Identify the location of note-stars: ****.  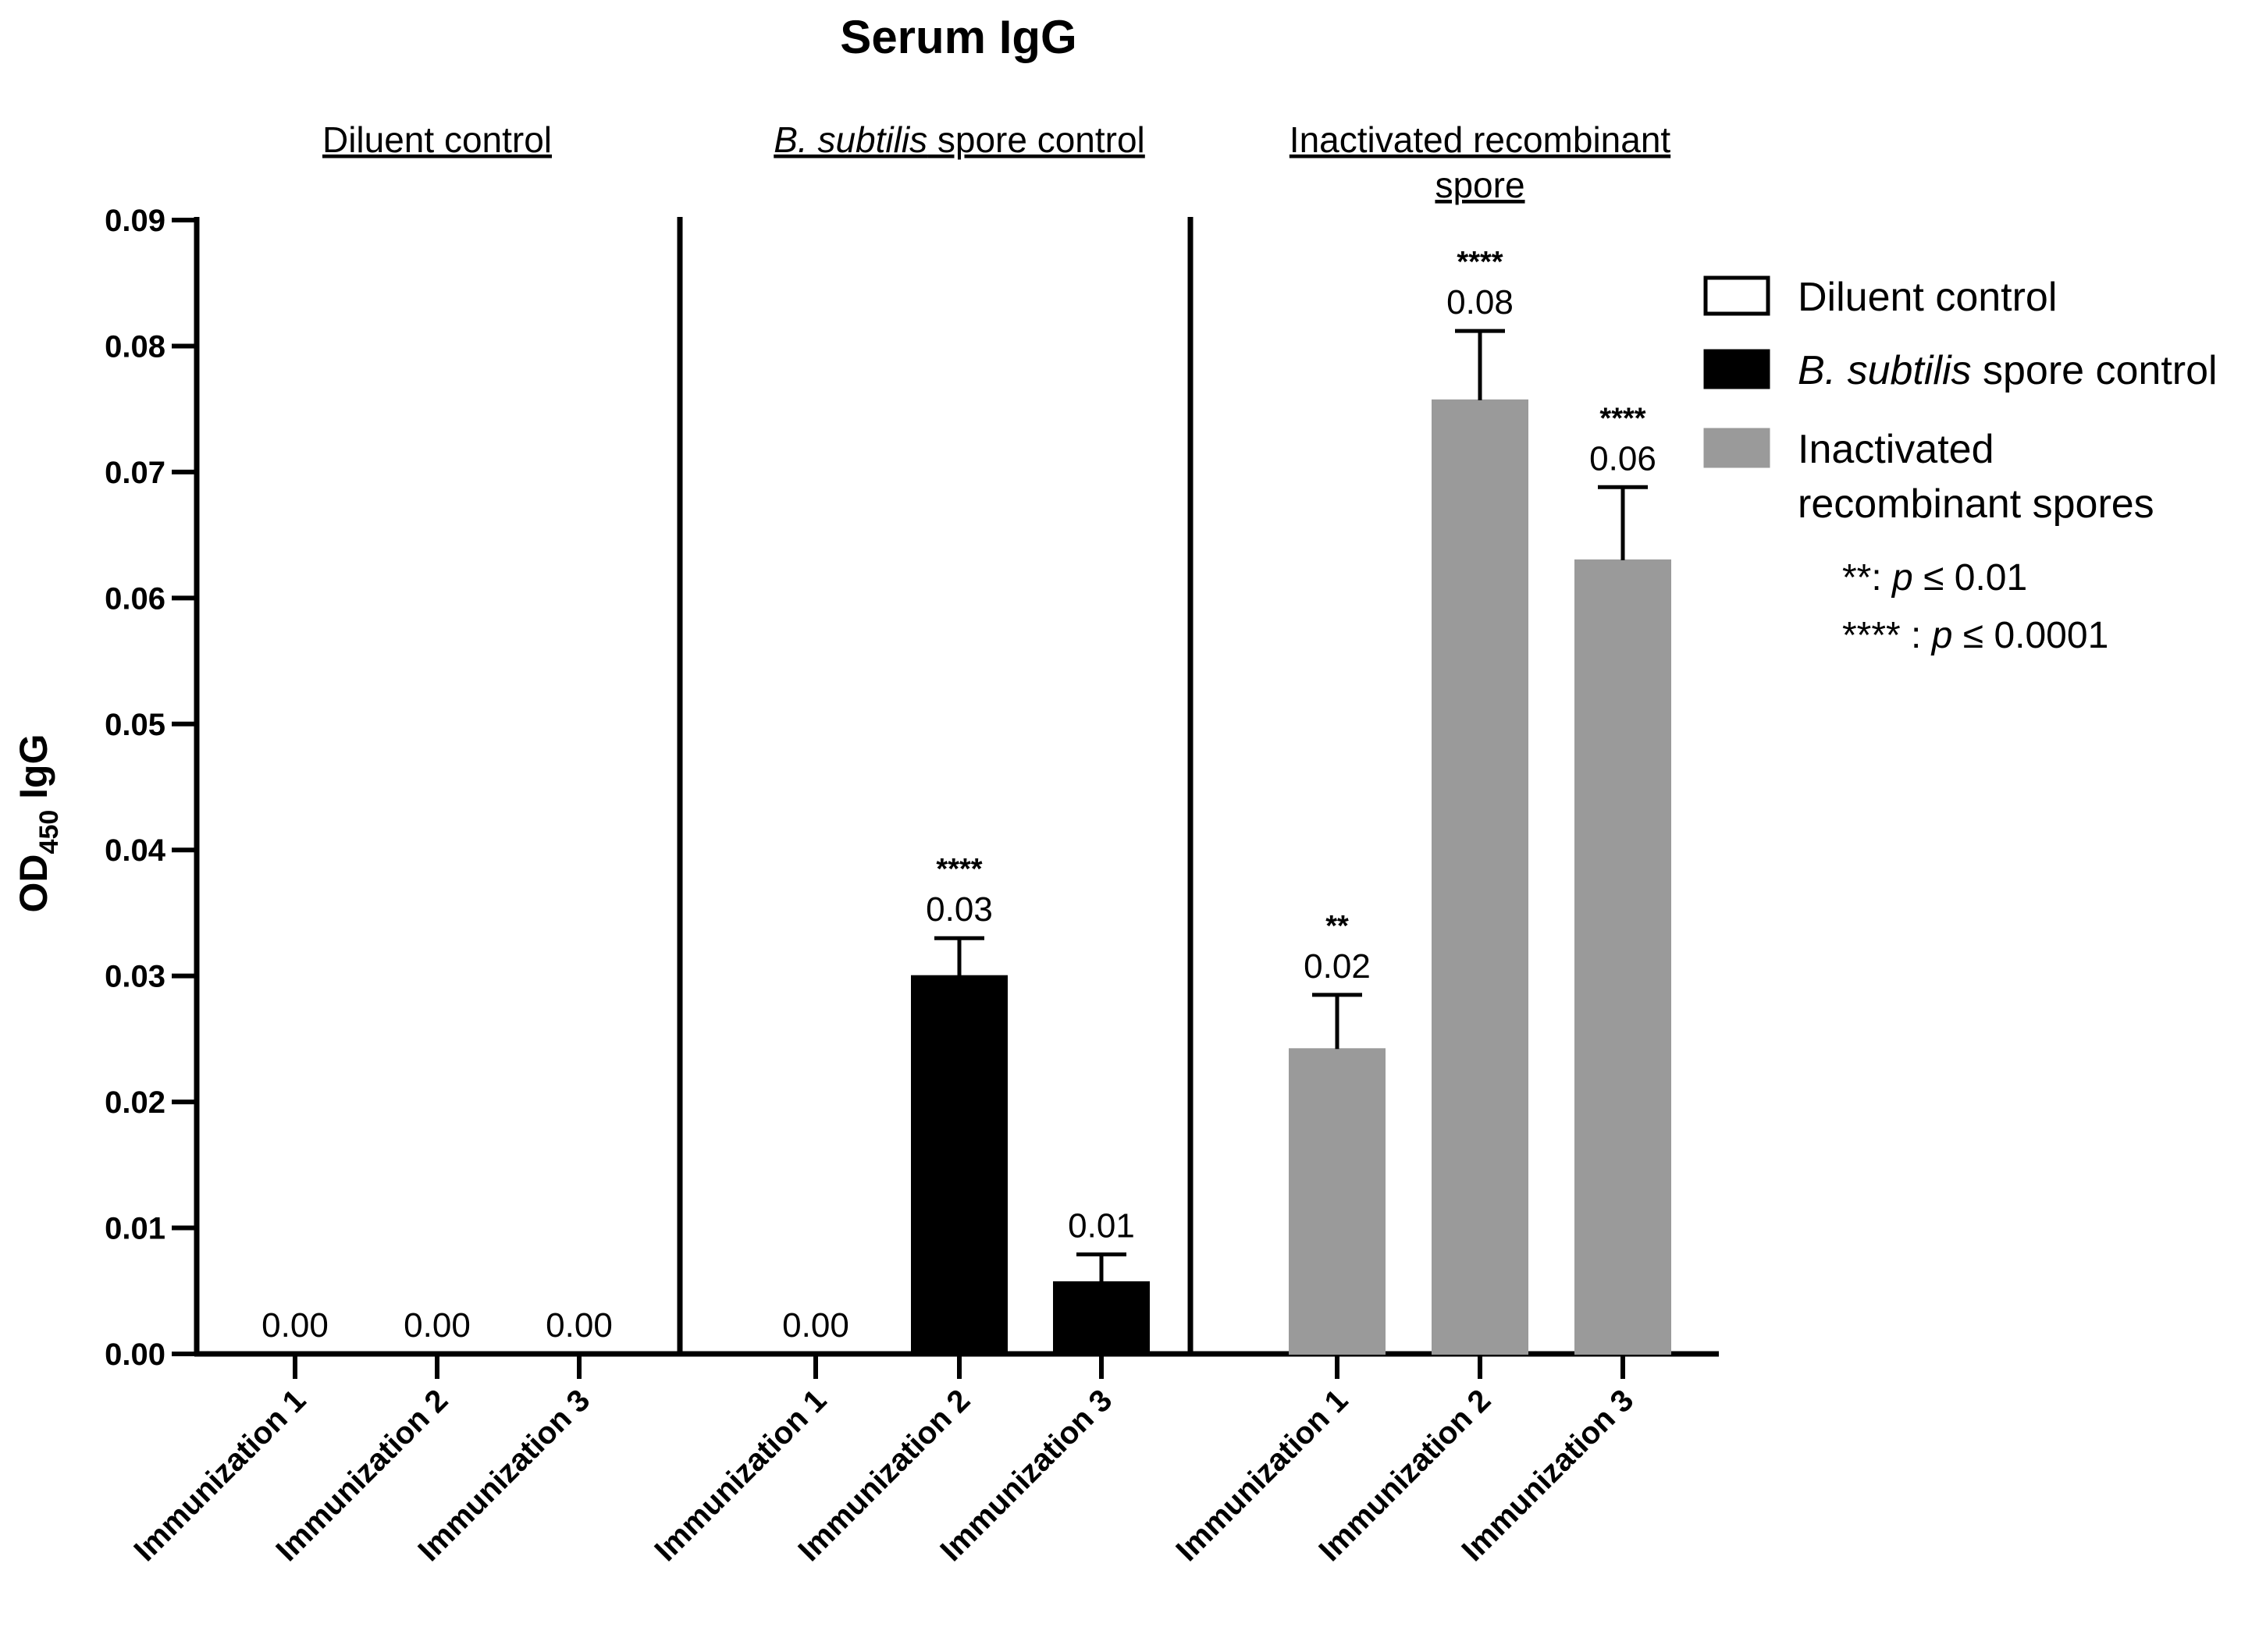
(1871, 636).